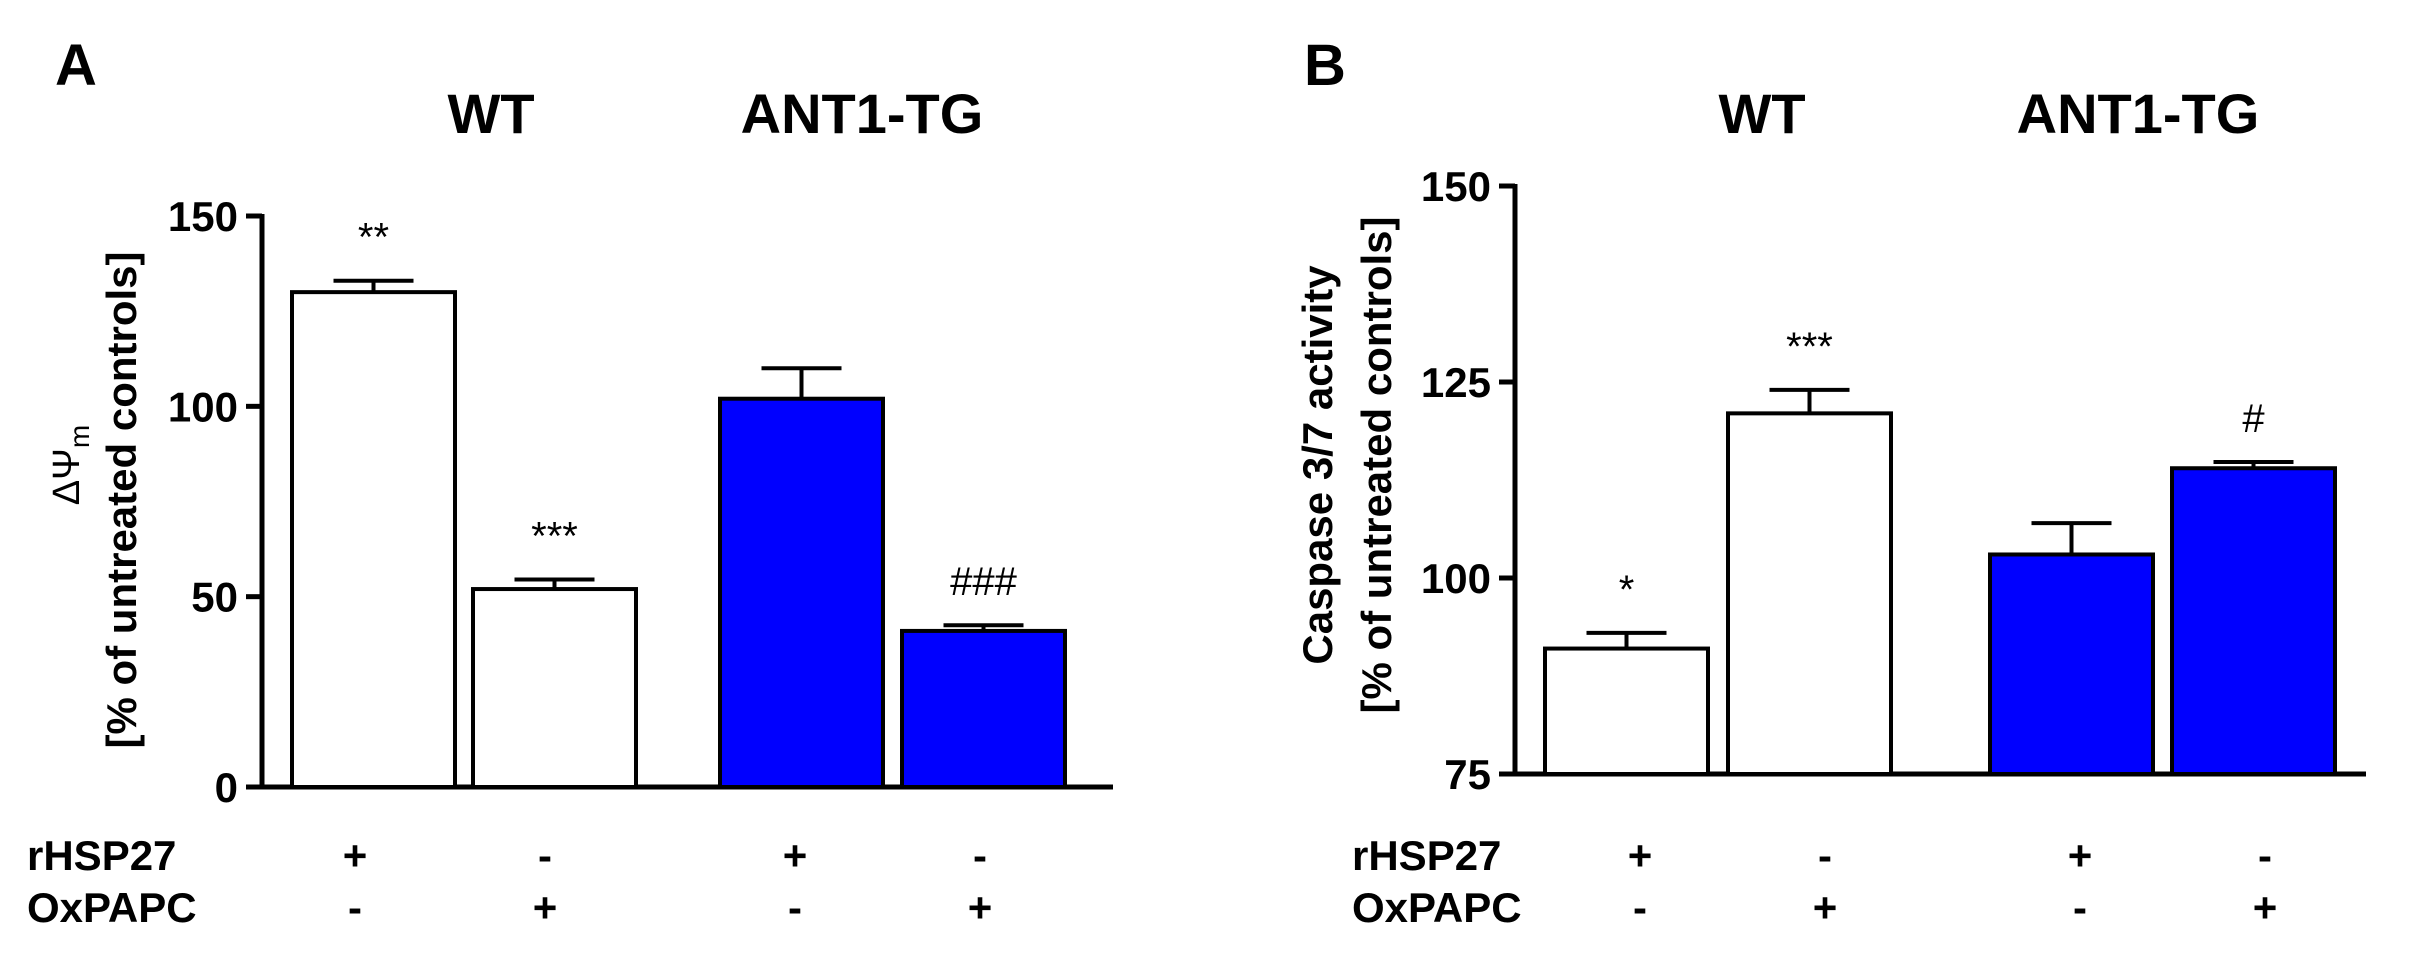 The height and width of the screenshot is (956, 2424). I want to click on panel-b-significance-label: ***, so click(1809, 347).